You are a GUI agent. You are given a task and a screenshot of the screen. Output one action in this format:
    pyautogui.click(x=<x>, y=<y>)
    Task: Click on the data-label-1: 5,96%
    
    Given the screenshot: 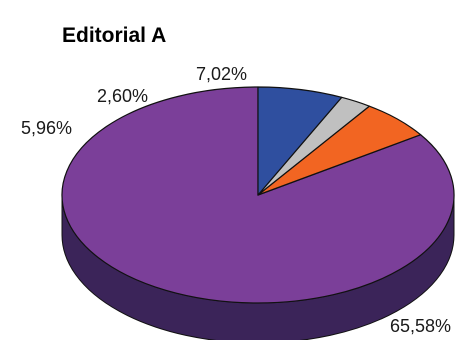 What is the action you would take?
    pyautogui.click(x=46, y=128)
    